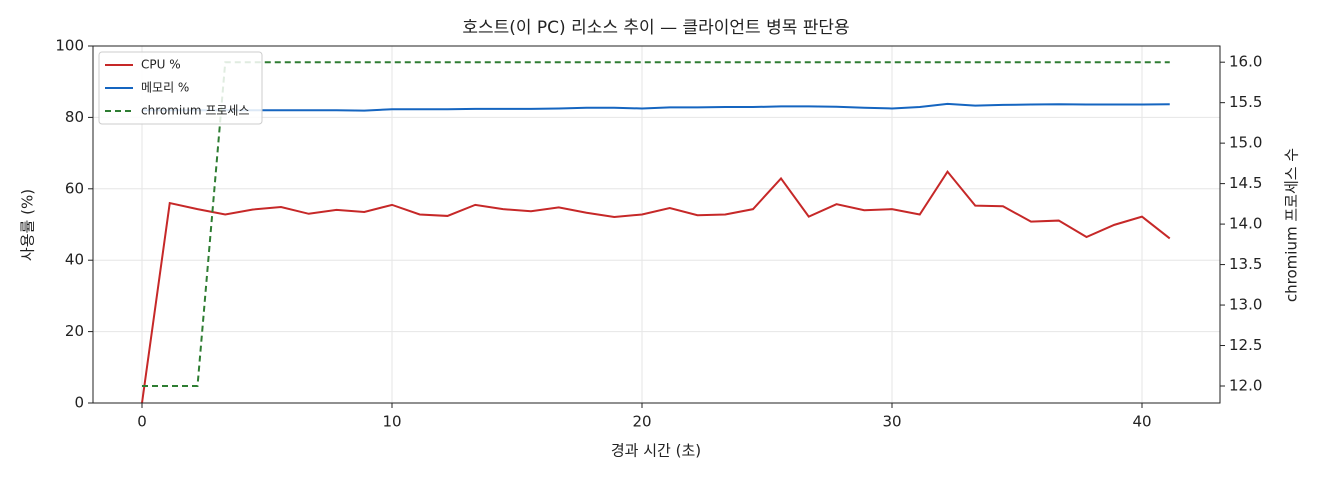 Image resolution: width=1320 pixels, height=484 pixels. Describe the element at coordinates (1245, 143) in the screenshot. I see `y2-tick-label: 15.0` at that location.